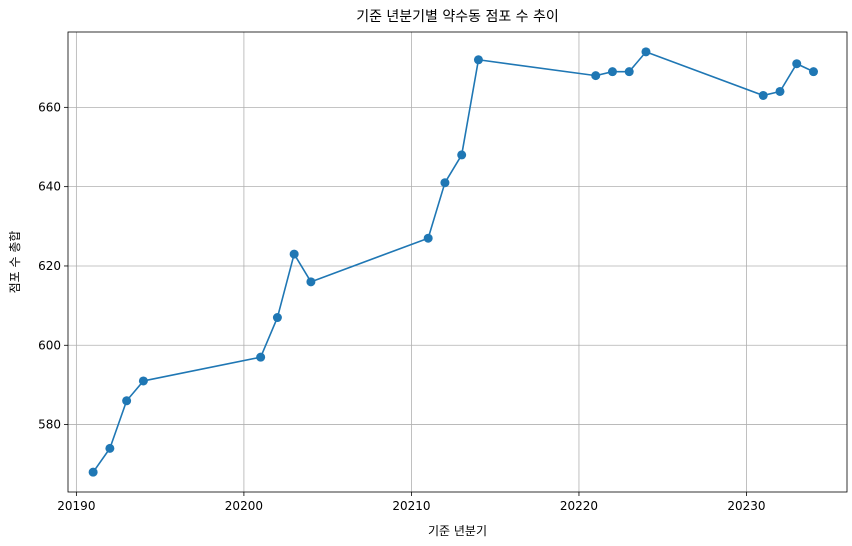  What do you see at coordinates (49, 345) in the screenshot?
I see `y-tick-label: 600` at bounding box center [49, 345].